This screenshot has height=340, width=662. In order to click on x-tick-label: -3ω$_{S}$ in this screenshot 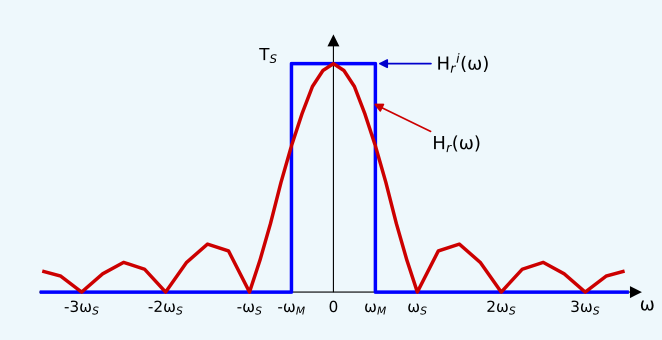, I will do `click(81, 307)`.